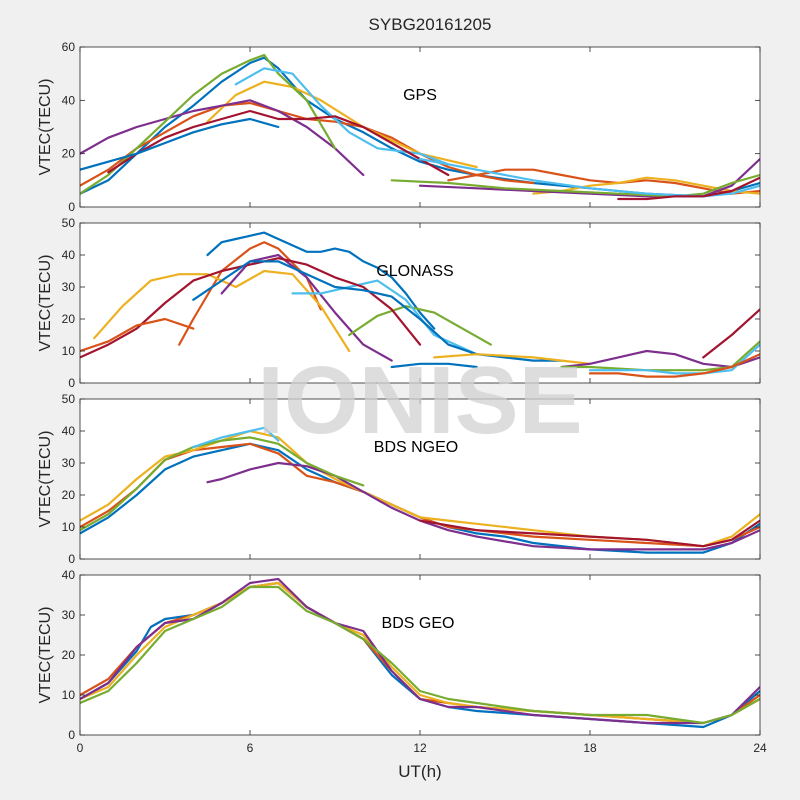 The height and width of the screenshot is (800, 800). I want to click on x-tick-label: 18, so click(590, 748).